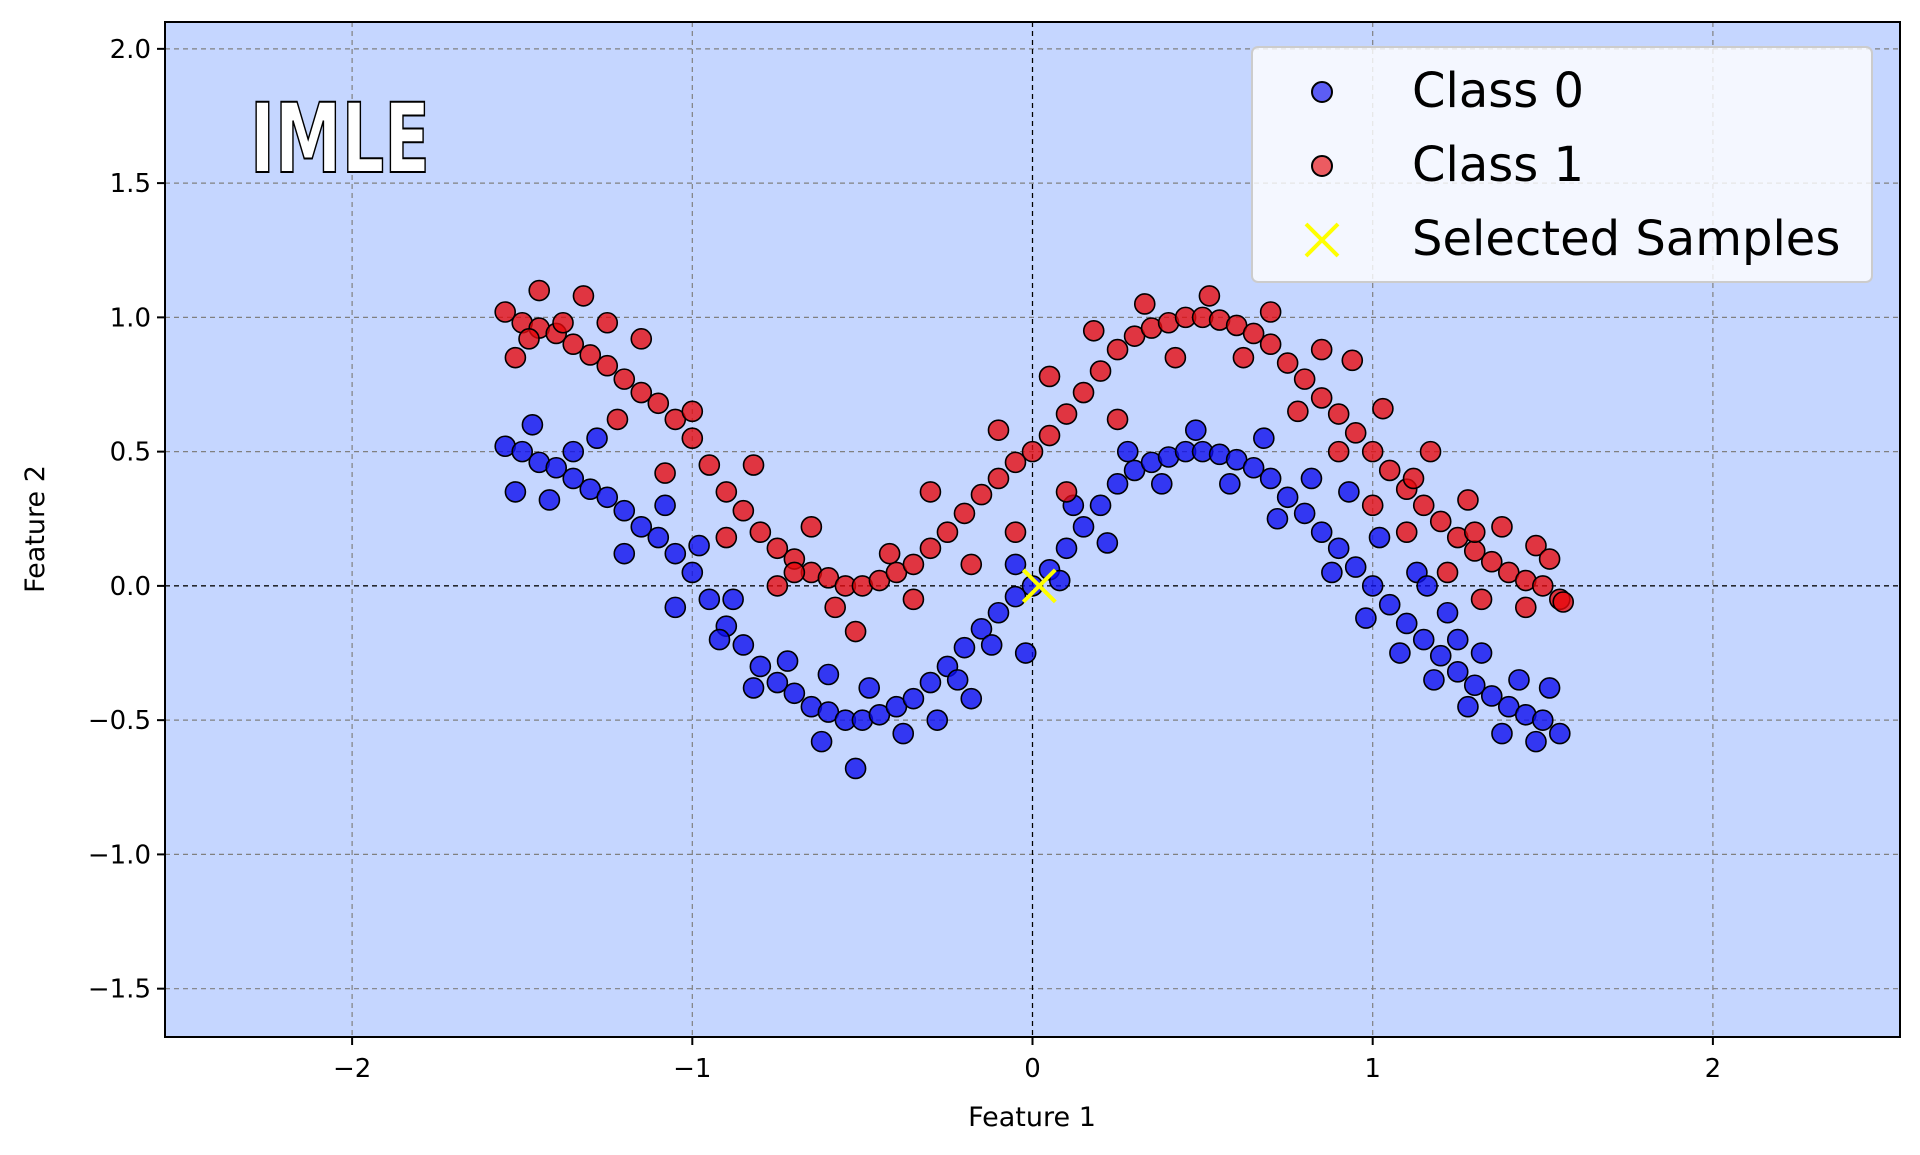 The width and height of the screenshot is (1920, 1155). I want to click on watermark: IMLE, so click(340, 139).